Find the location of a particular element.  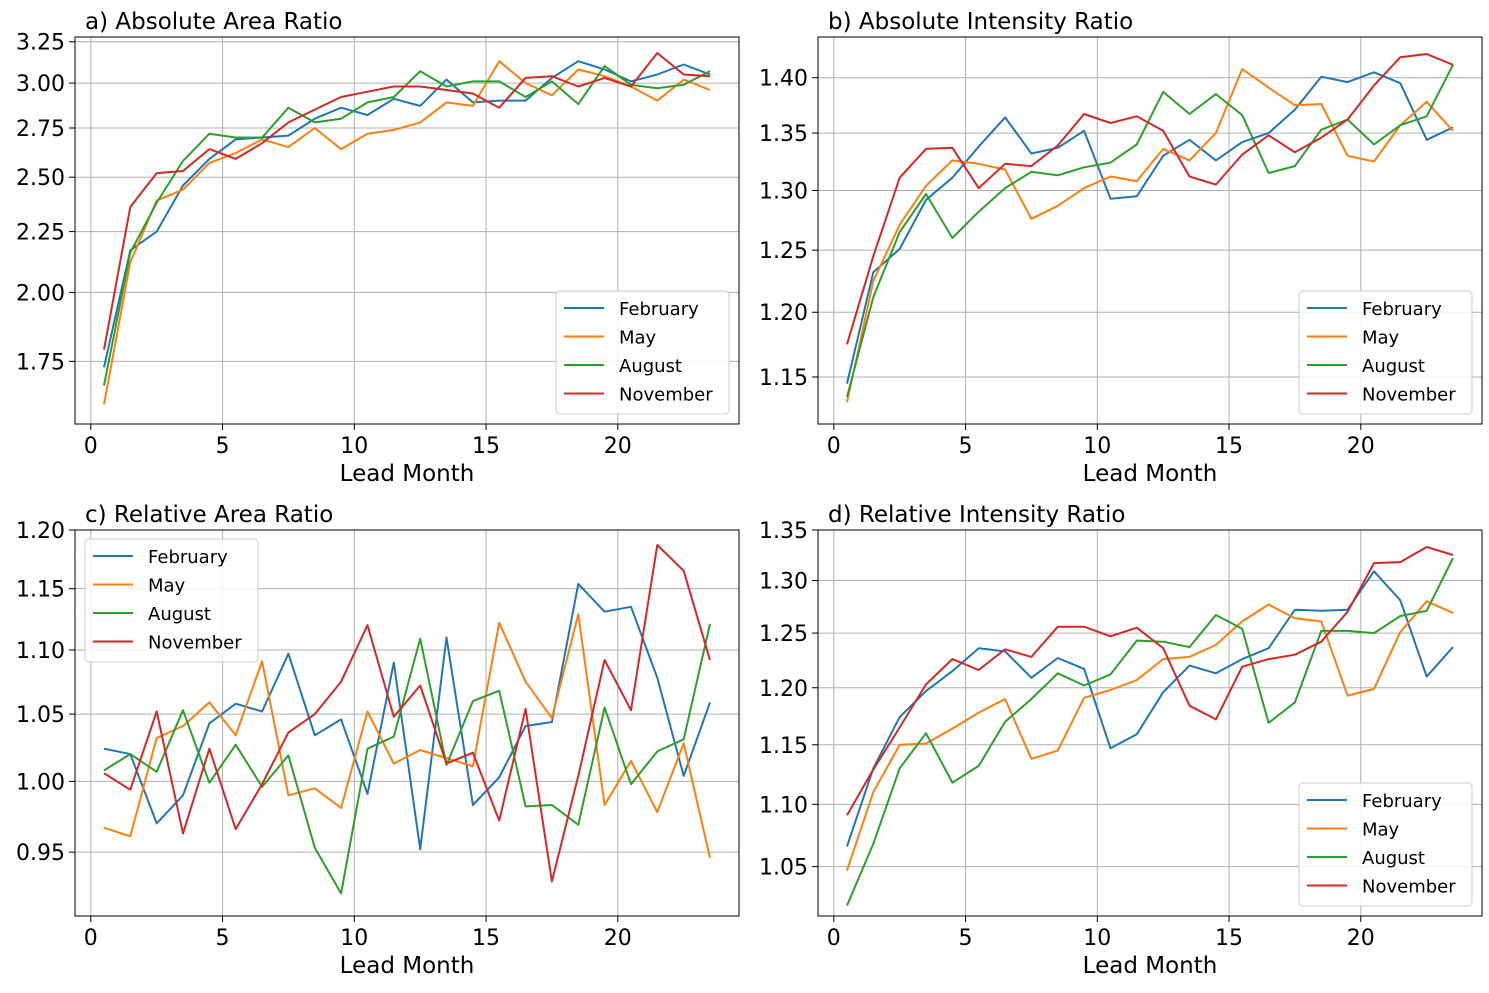

y-tick-label: 2.50 is located at coordinates (40, 178).